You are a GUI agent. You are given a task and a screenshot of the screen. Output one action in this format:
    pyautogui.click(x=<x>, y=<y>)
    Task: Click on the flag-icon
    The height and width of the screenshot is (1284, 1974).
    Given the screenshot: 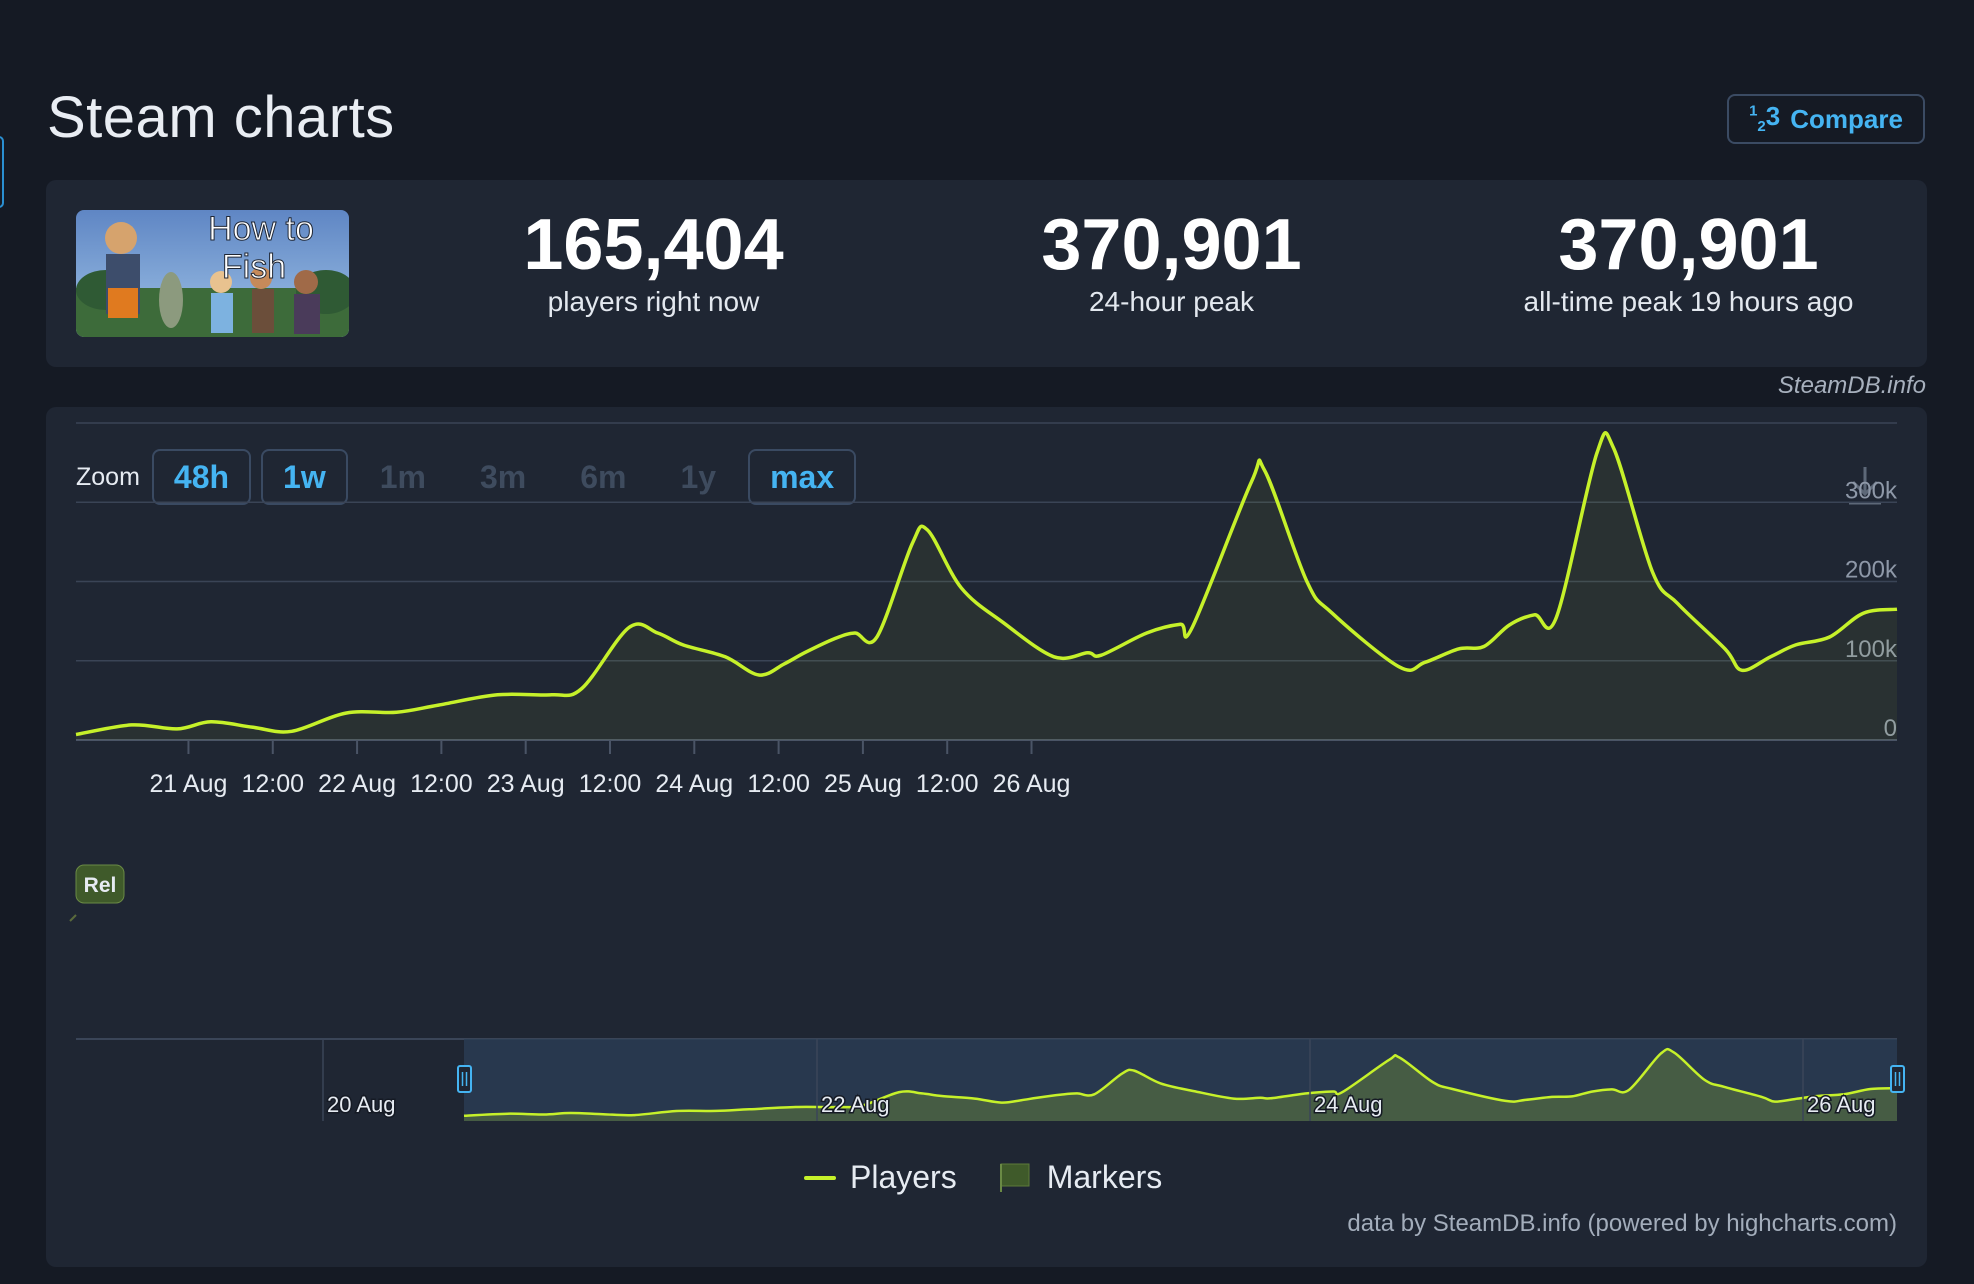 What is the action you would take?
    pyautogui.click(x=1014, y=1177)
    